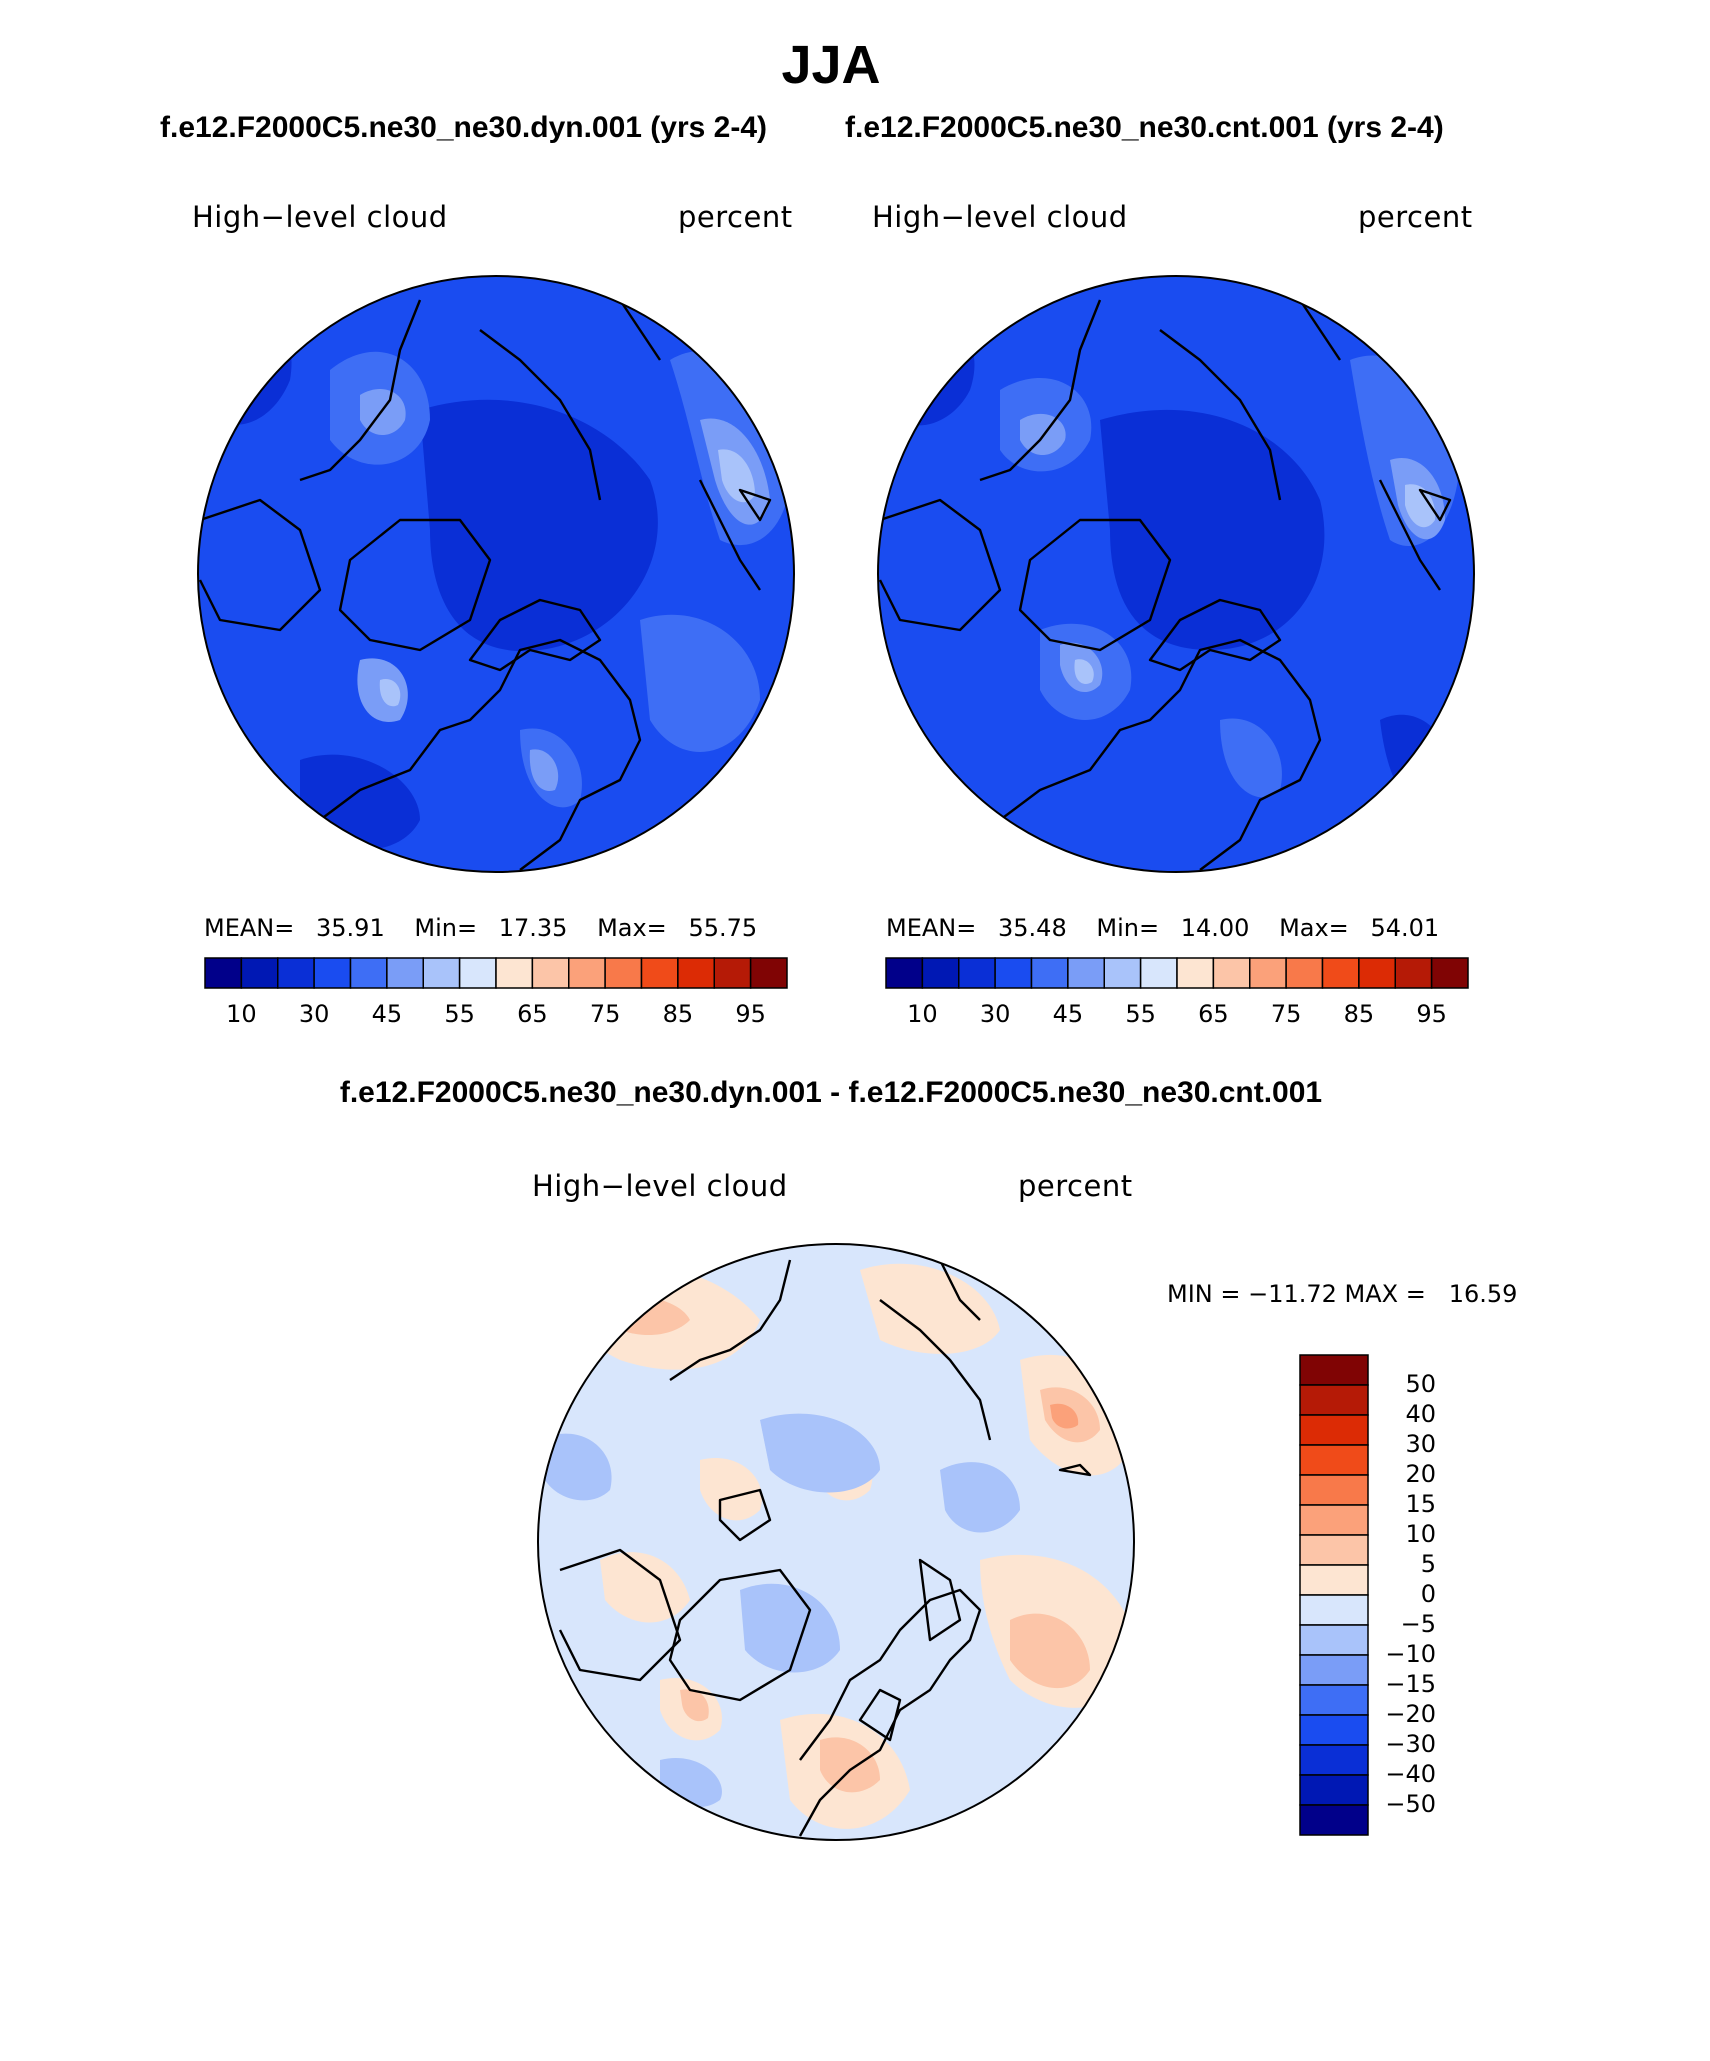 The height and width of the screenshot is (2061, 1710). What do you see at coordinates (1420, 1444) in the screenshot?
I see `difference-colorbar-tick-label: 30` at bounding box center [1420, 1444].